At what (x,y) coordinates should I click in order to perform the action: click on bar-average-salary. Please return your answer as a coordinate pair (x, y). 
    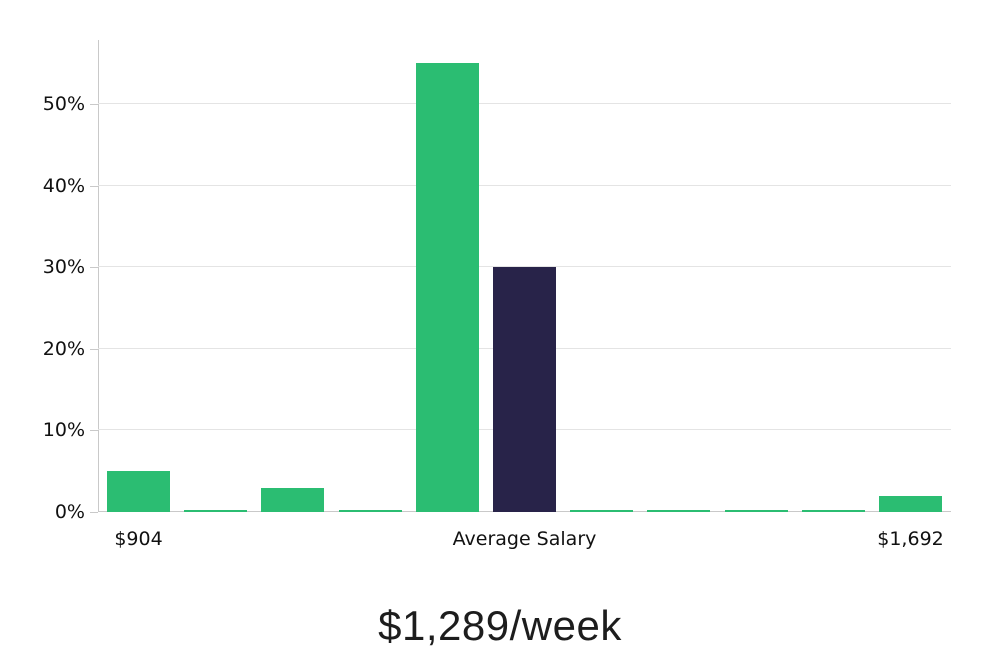
    Looking at the image, I should click on (524, 389).